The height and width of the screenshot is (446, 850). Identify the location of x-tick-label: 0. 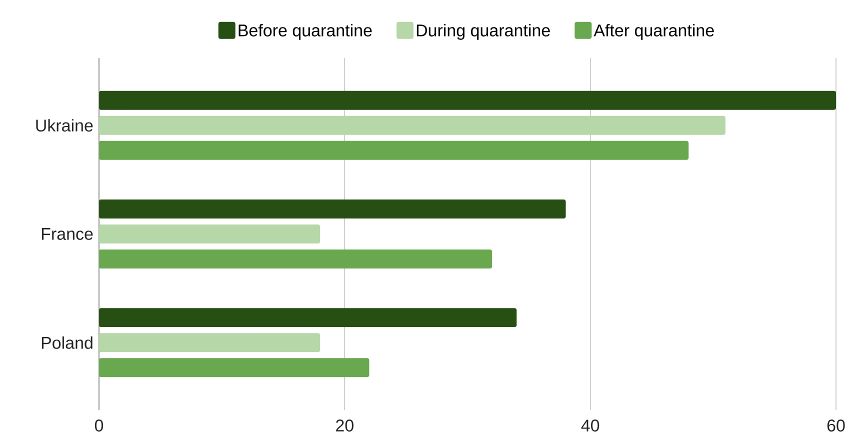
(99, 426).